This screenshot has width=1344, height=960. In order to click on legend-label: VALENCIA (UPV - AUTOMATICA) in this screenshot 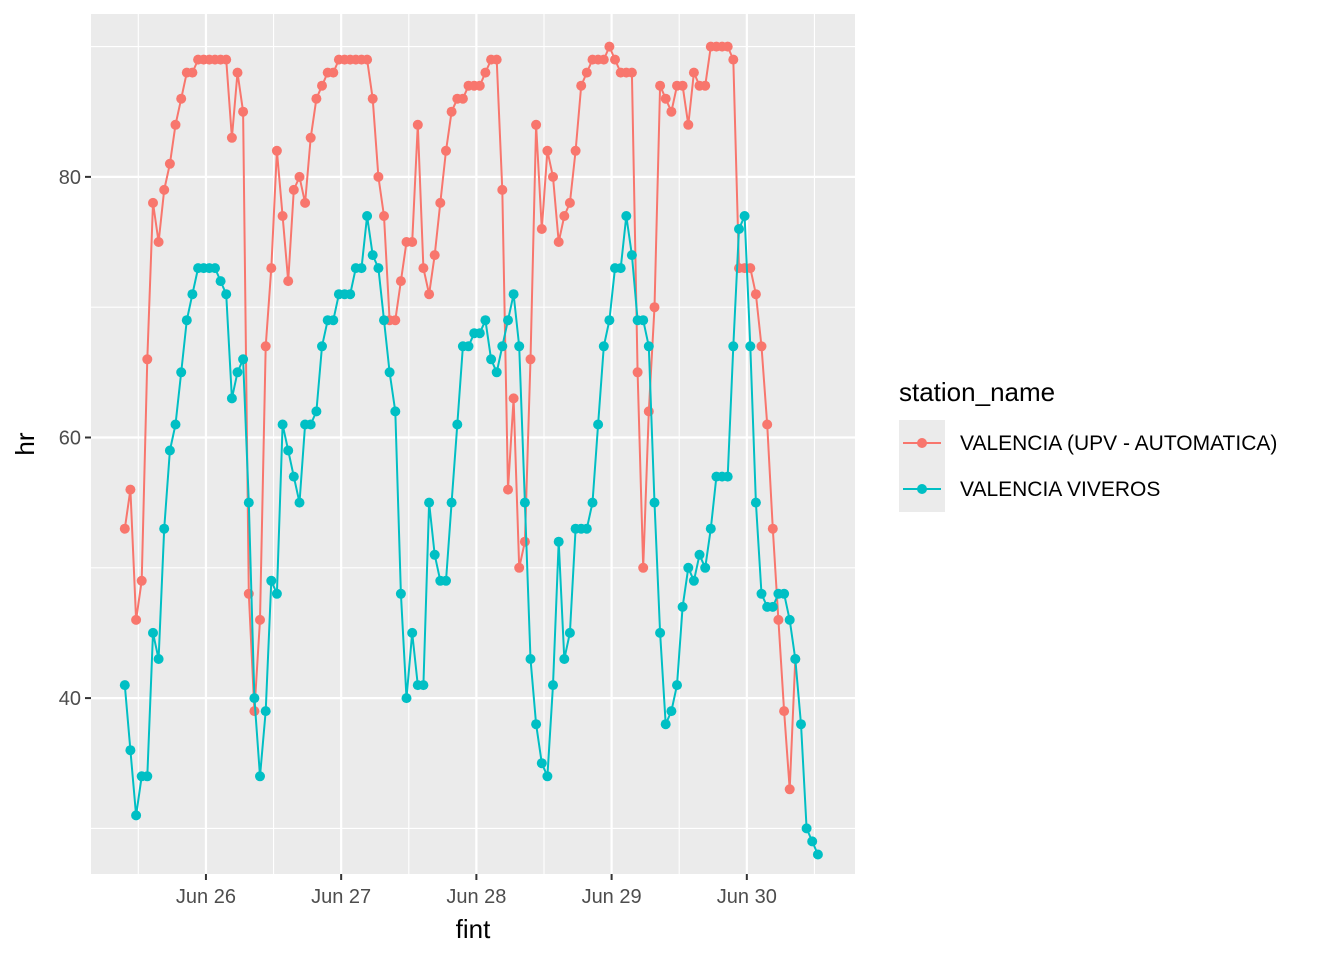, I will do `click(1118, 443)`.